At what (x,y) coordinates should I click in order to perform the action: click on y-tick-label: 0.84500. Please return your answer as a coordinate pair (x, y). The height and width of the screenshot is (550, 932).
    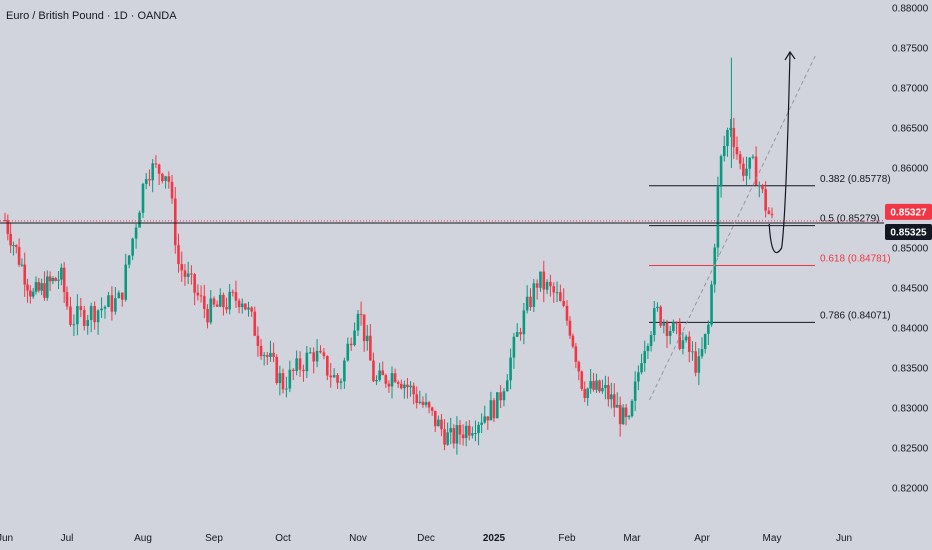
    Looking at the image, I should click on (910, 289).